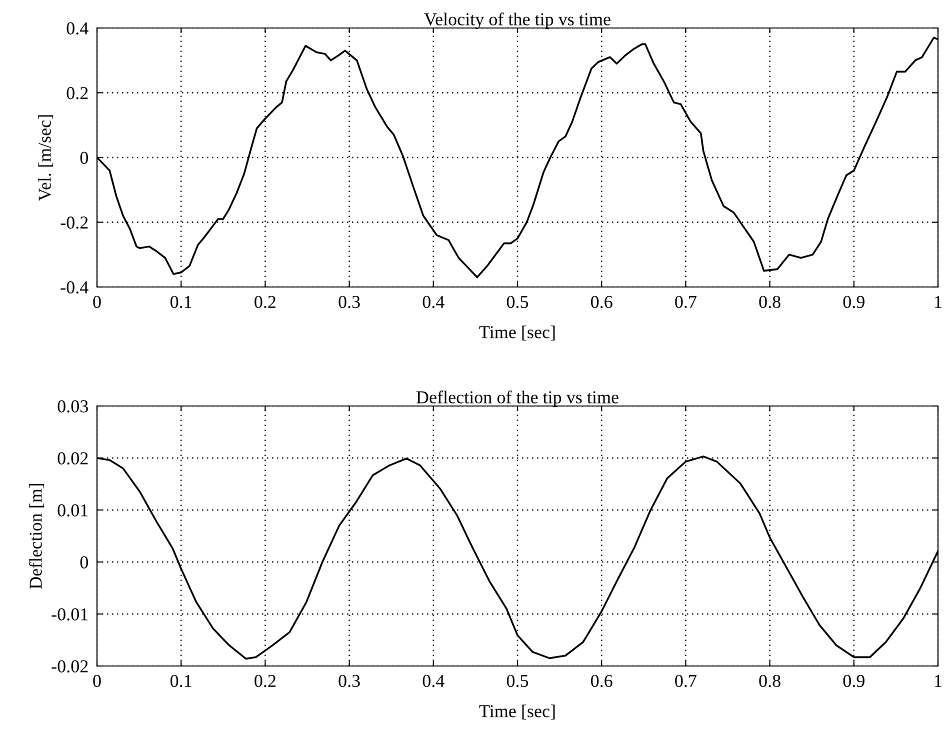  What do you see at coordinates (517, 21) in the screenshot?
I see `chart-title: Velocity of the tip vs time` at bounding box center [517, 21].